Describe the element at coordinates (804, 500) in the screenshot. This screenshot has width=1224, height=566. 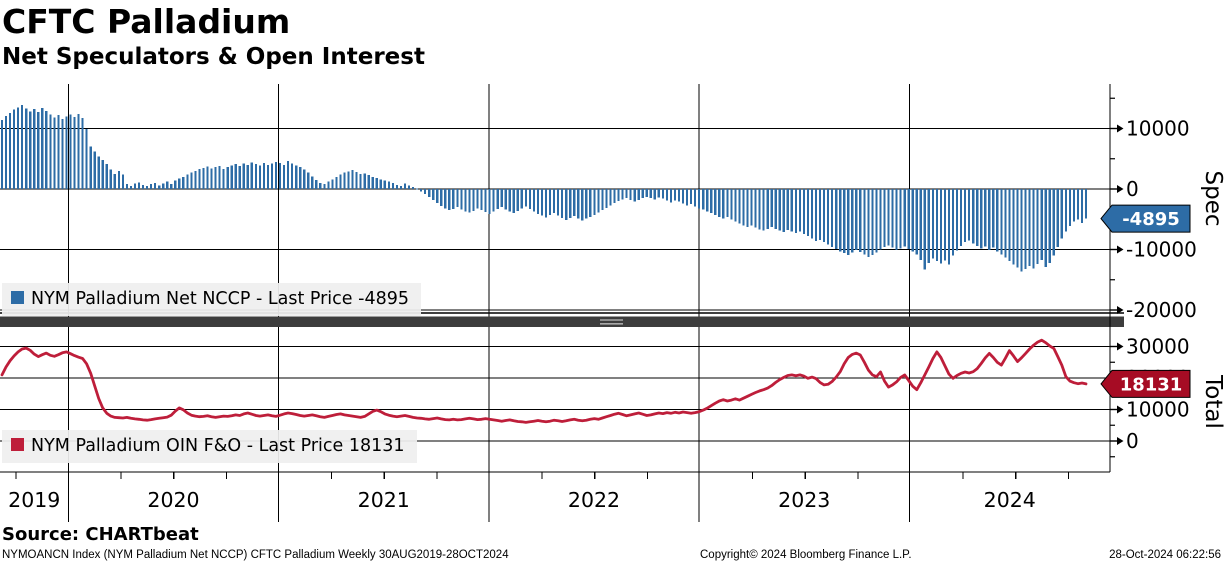
I see `x-year-label: 2023` at that location.